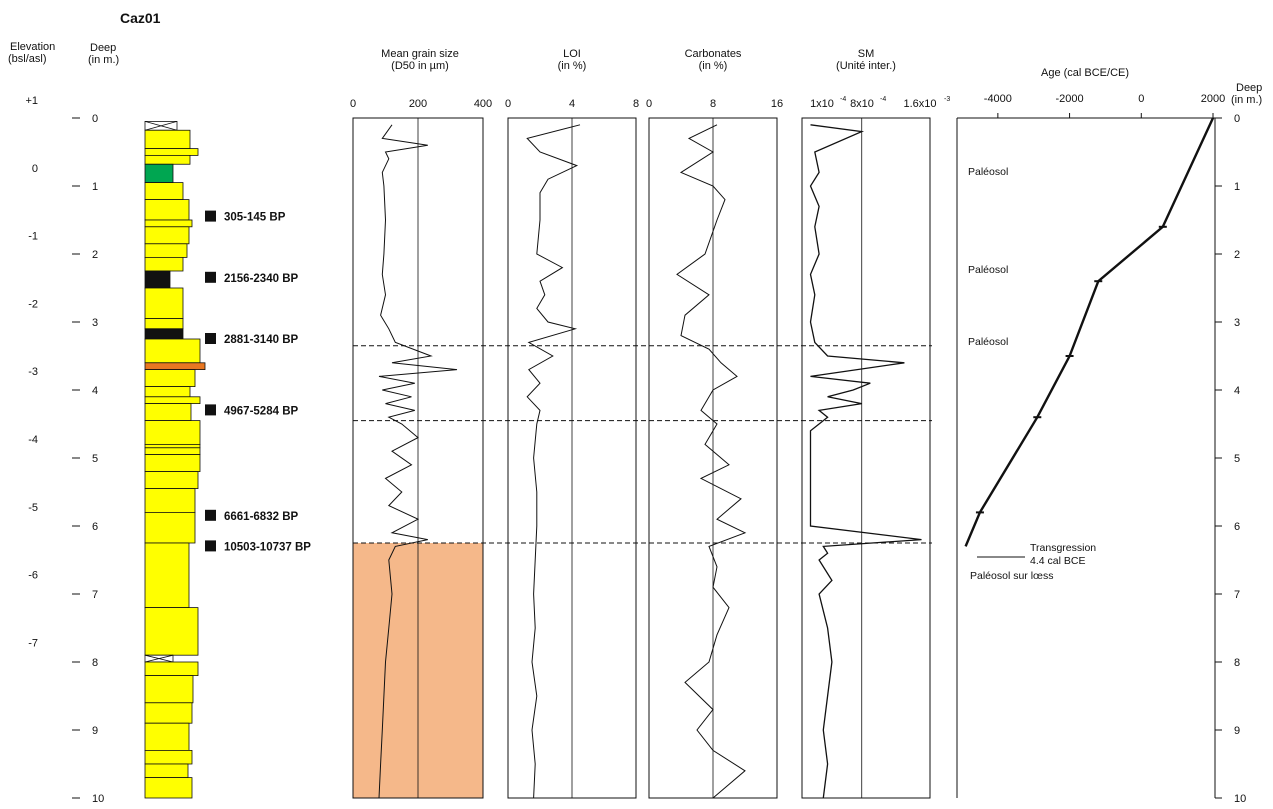  What do you see at coordinates (33, 304) in the screenshot?
I see `elevation-tick-label: -2` at bounding box center [33, 304].